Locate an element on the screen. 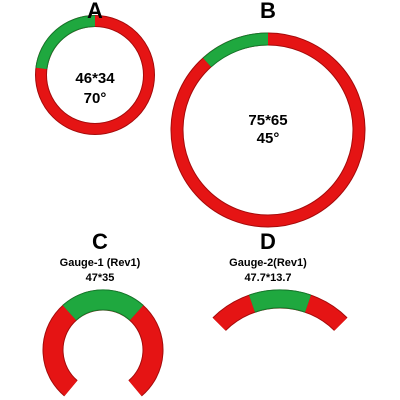  gauge-size: 46*34 is located at coordinates (95, 78).